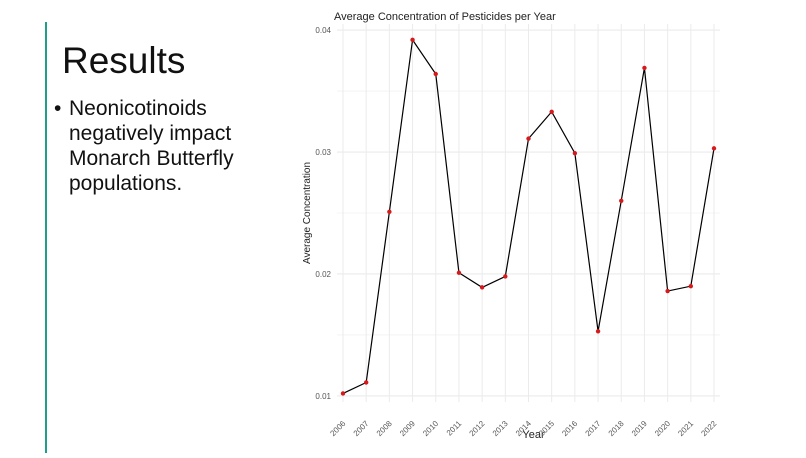 The width and height of the screenshot is (806, 458). I want to click on x-tick-label: 2006, so click(337, 428).